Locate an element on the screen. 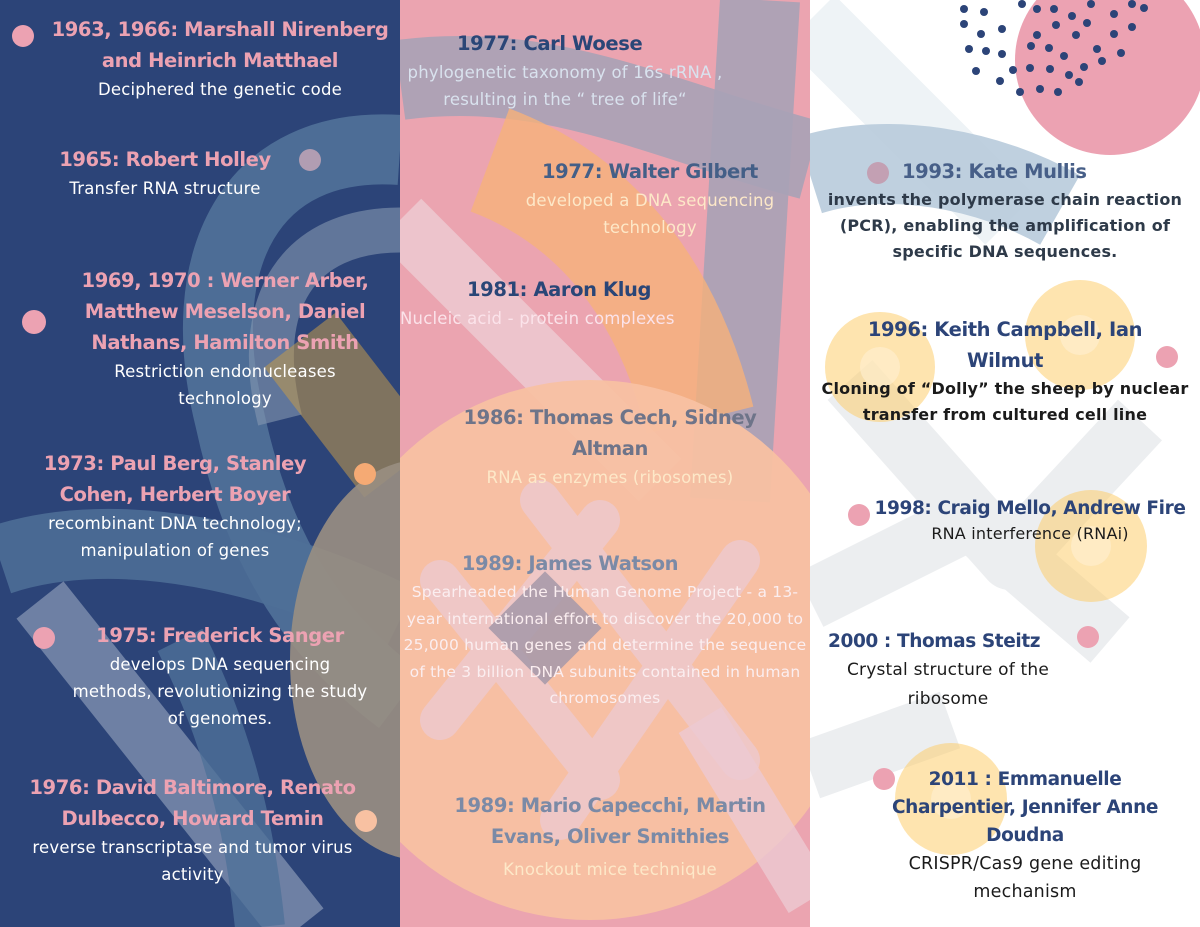  entry-title: 1998: Craig Mello, Andrew Fire is located at coordinates (1030, 508).